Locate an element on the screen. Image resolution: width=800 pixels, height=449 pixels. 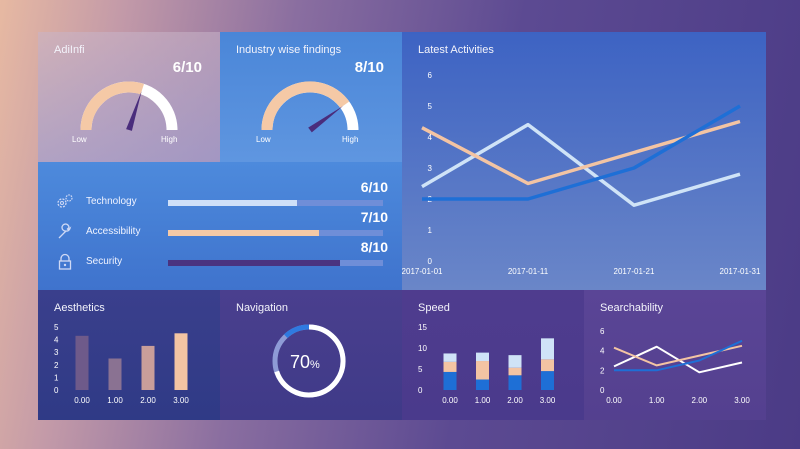
aesthetics-chart: 0 1 2 3 4 5 0.00 1.00 2.00 3.00 is located at coordinates (121, 364).